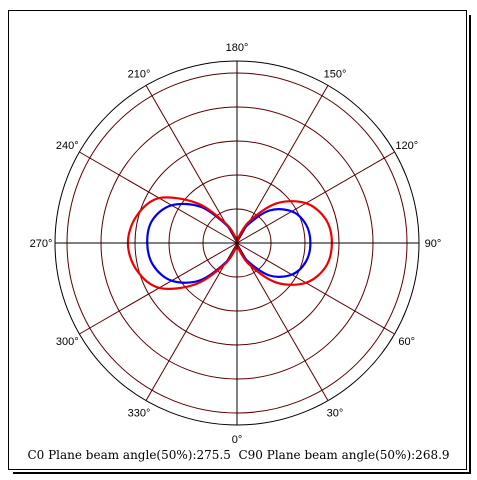 The image size is (477, 480). Describe the element at coordinates (335, 414) in the screenshot. I see `angle-label: 30°` at that location.